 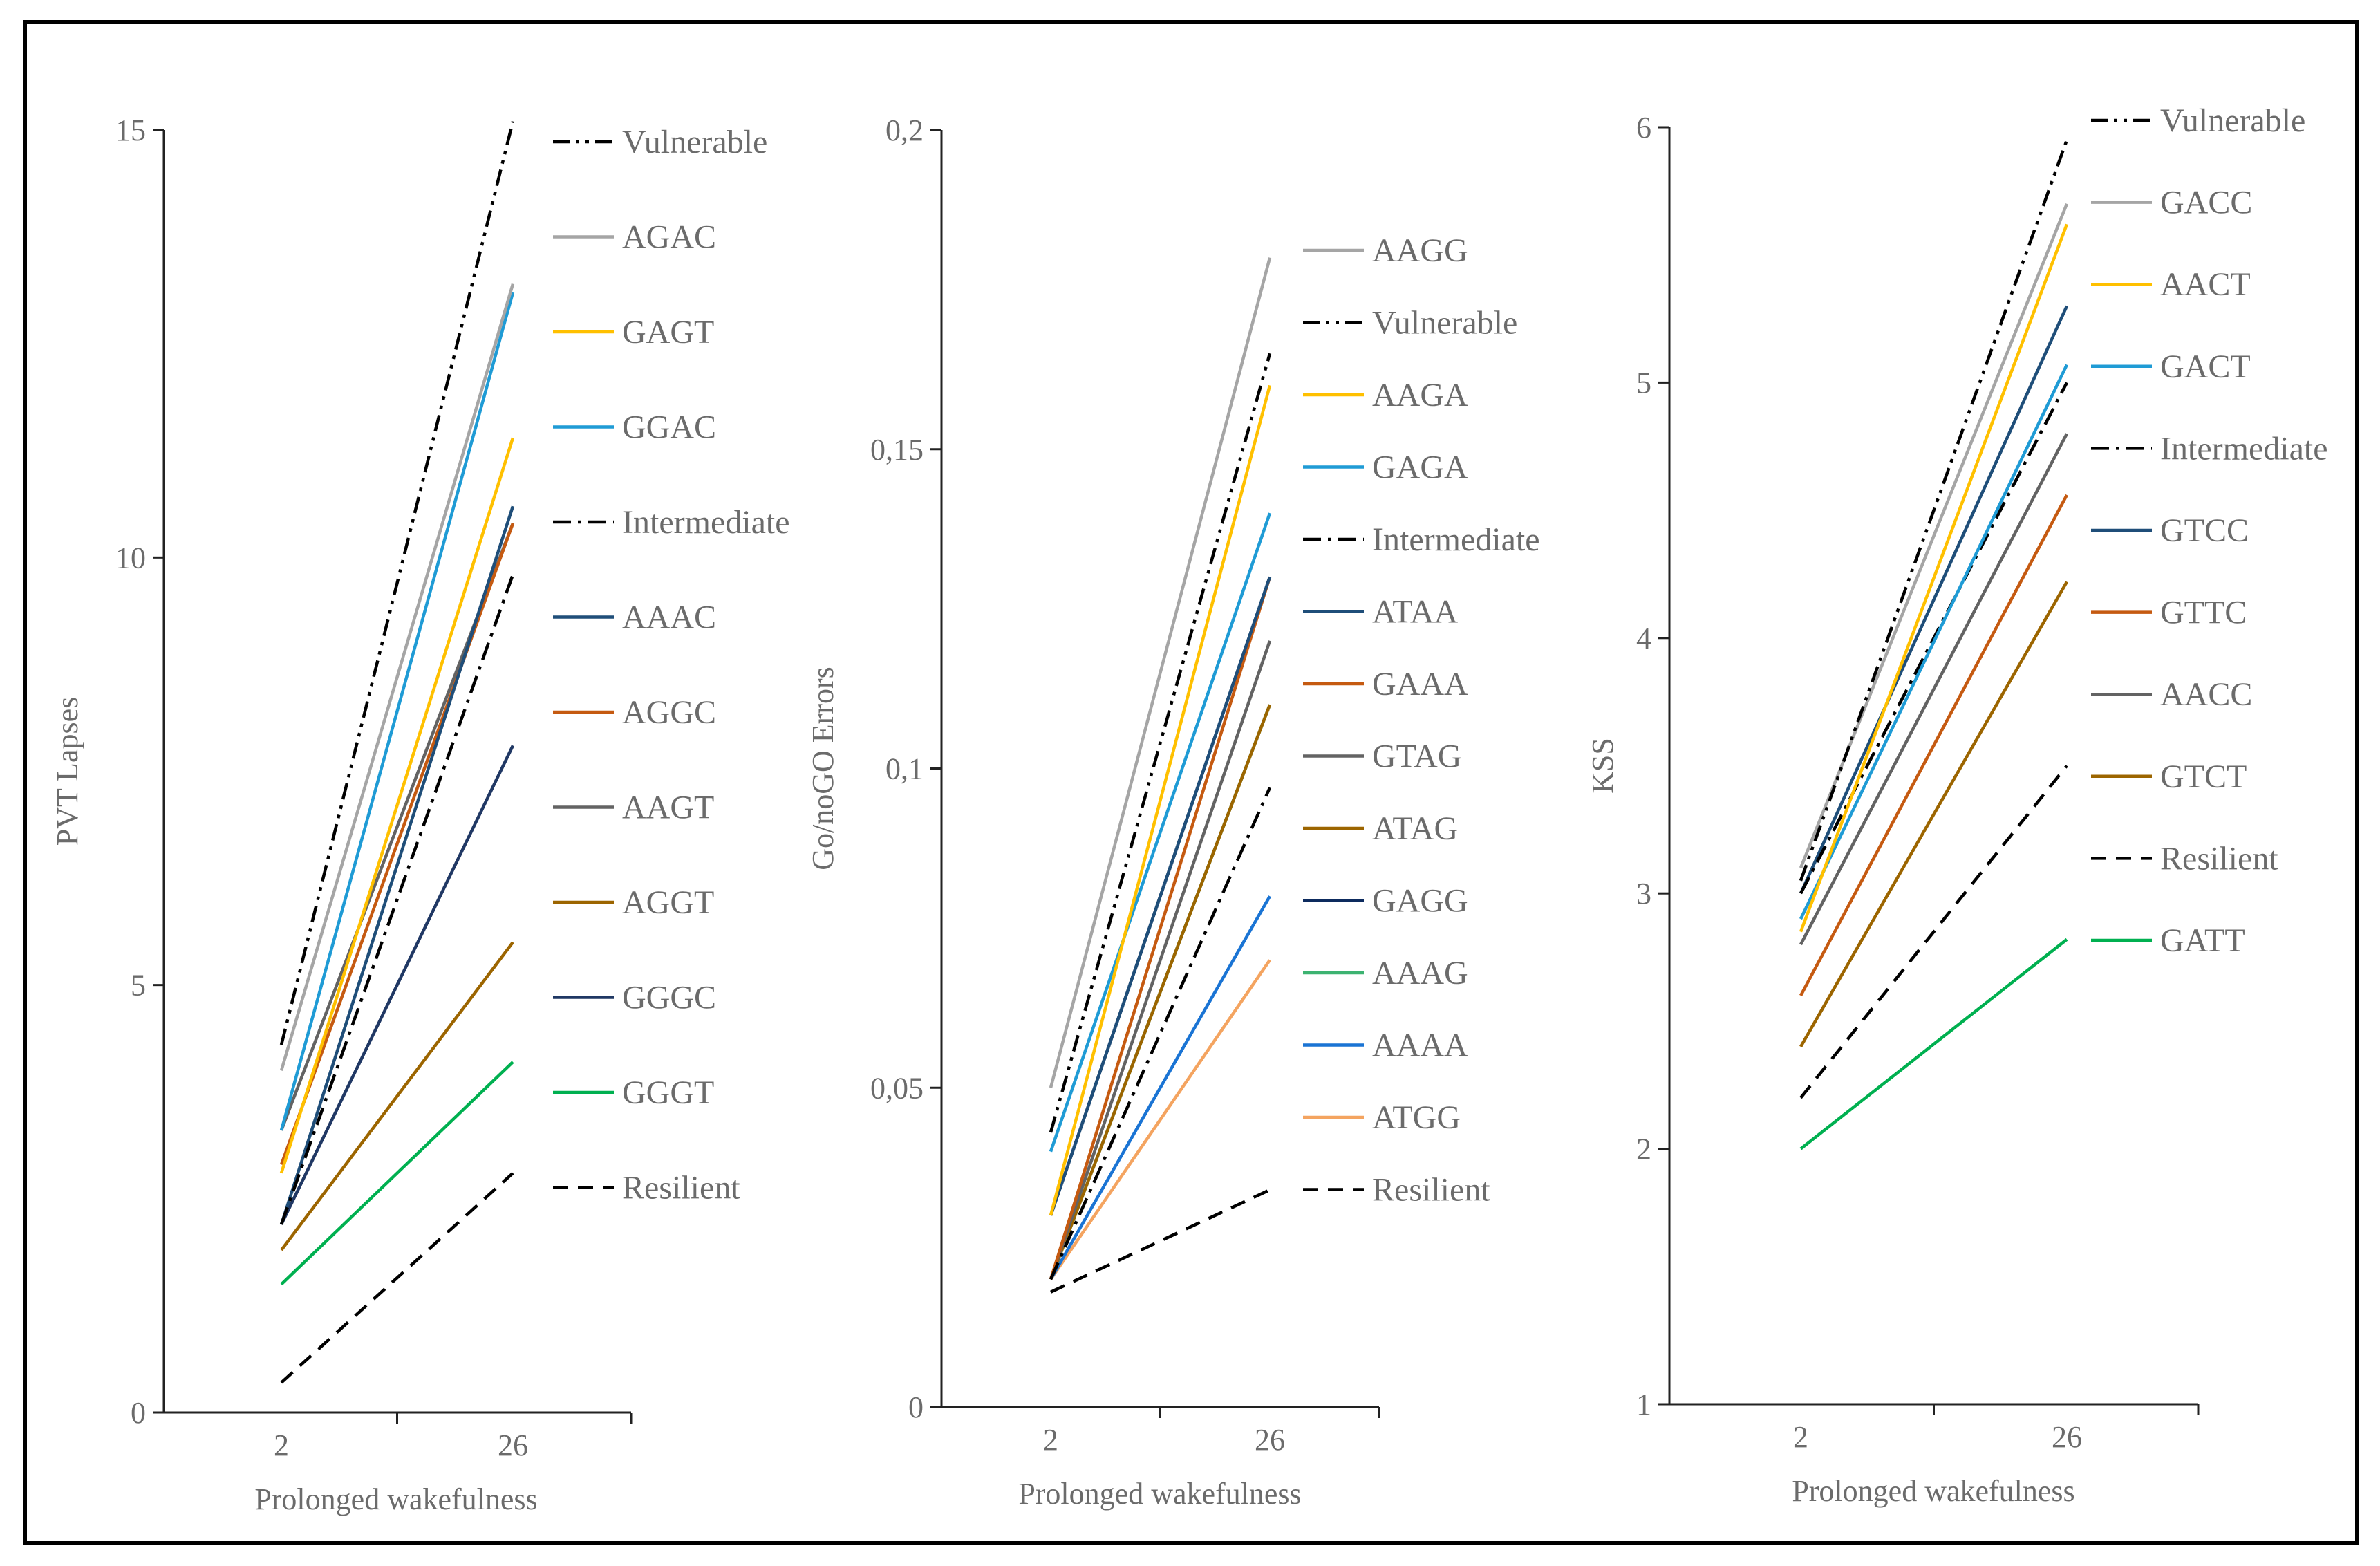 I want to click on legend-item: GTCC, so click(x=2170, y=530).